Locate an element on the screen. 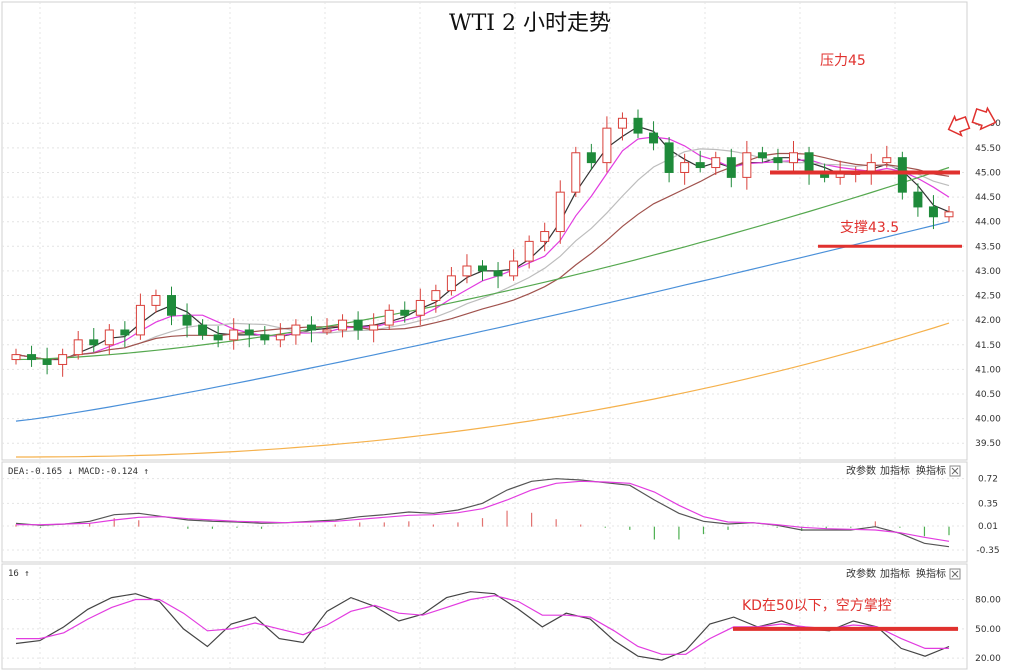  y-tick-label: 40.50 is located at coordinates (988, 395).